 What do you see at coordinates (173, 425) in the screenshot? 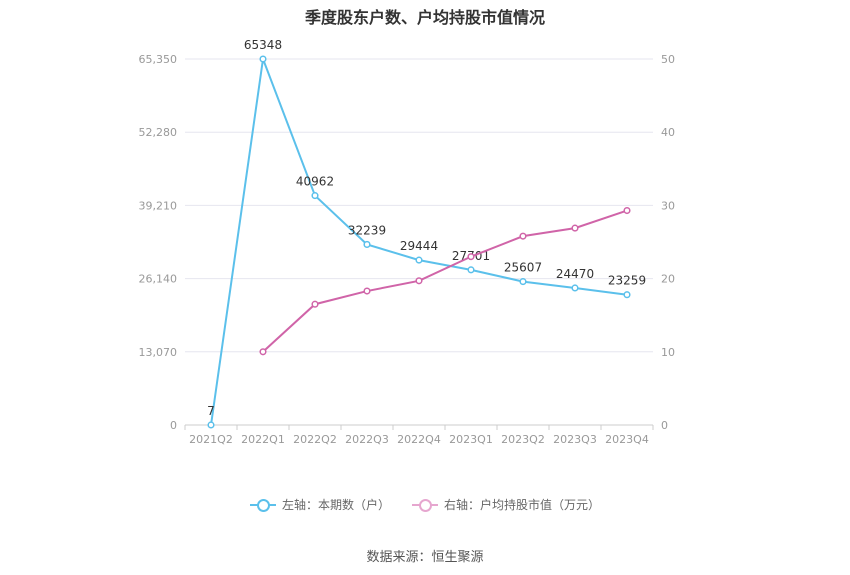
I see `left-tick-label: 0` at bounding box center [173, 425].